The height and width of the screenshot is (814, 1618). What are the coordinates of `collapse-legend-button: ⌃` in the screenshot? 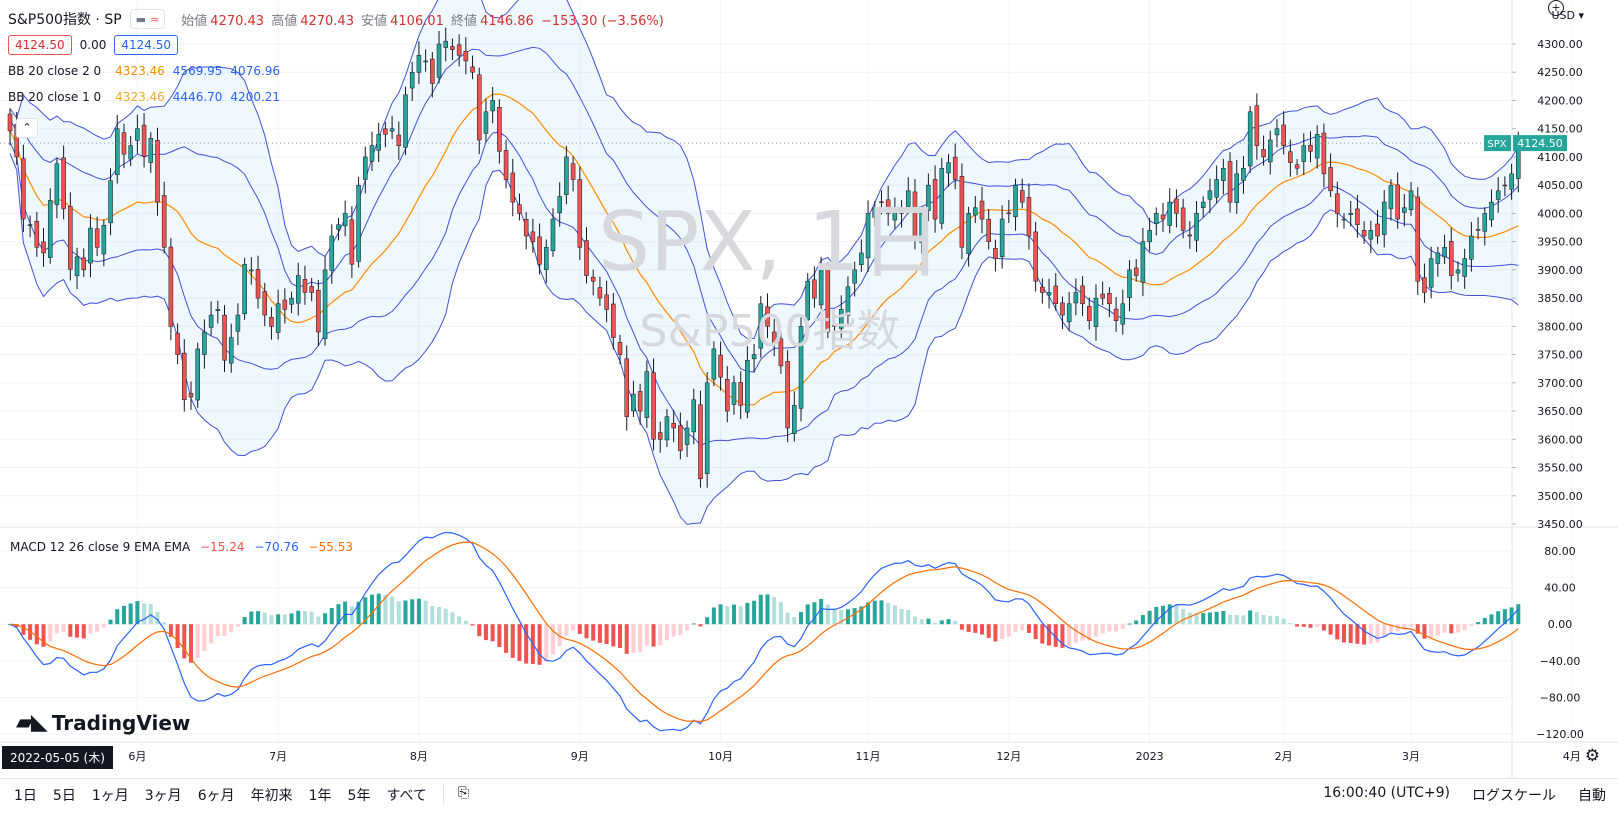 It's located at (27, 128).